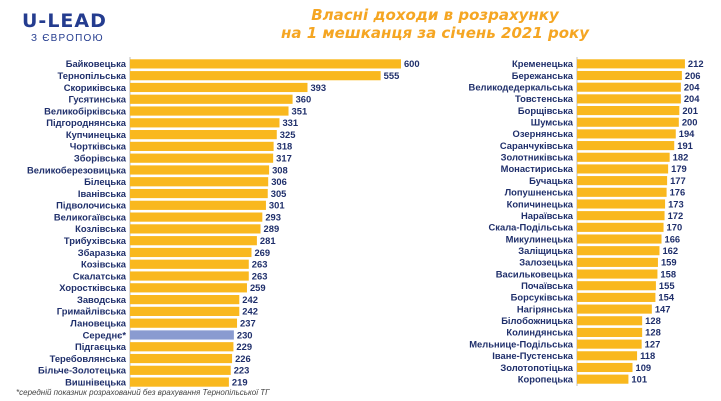  Describe the element at coordinates (182, 335) in the screenshot. I see `average-bar` at that location.